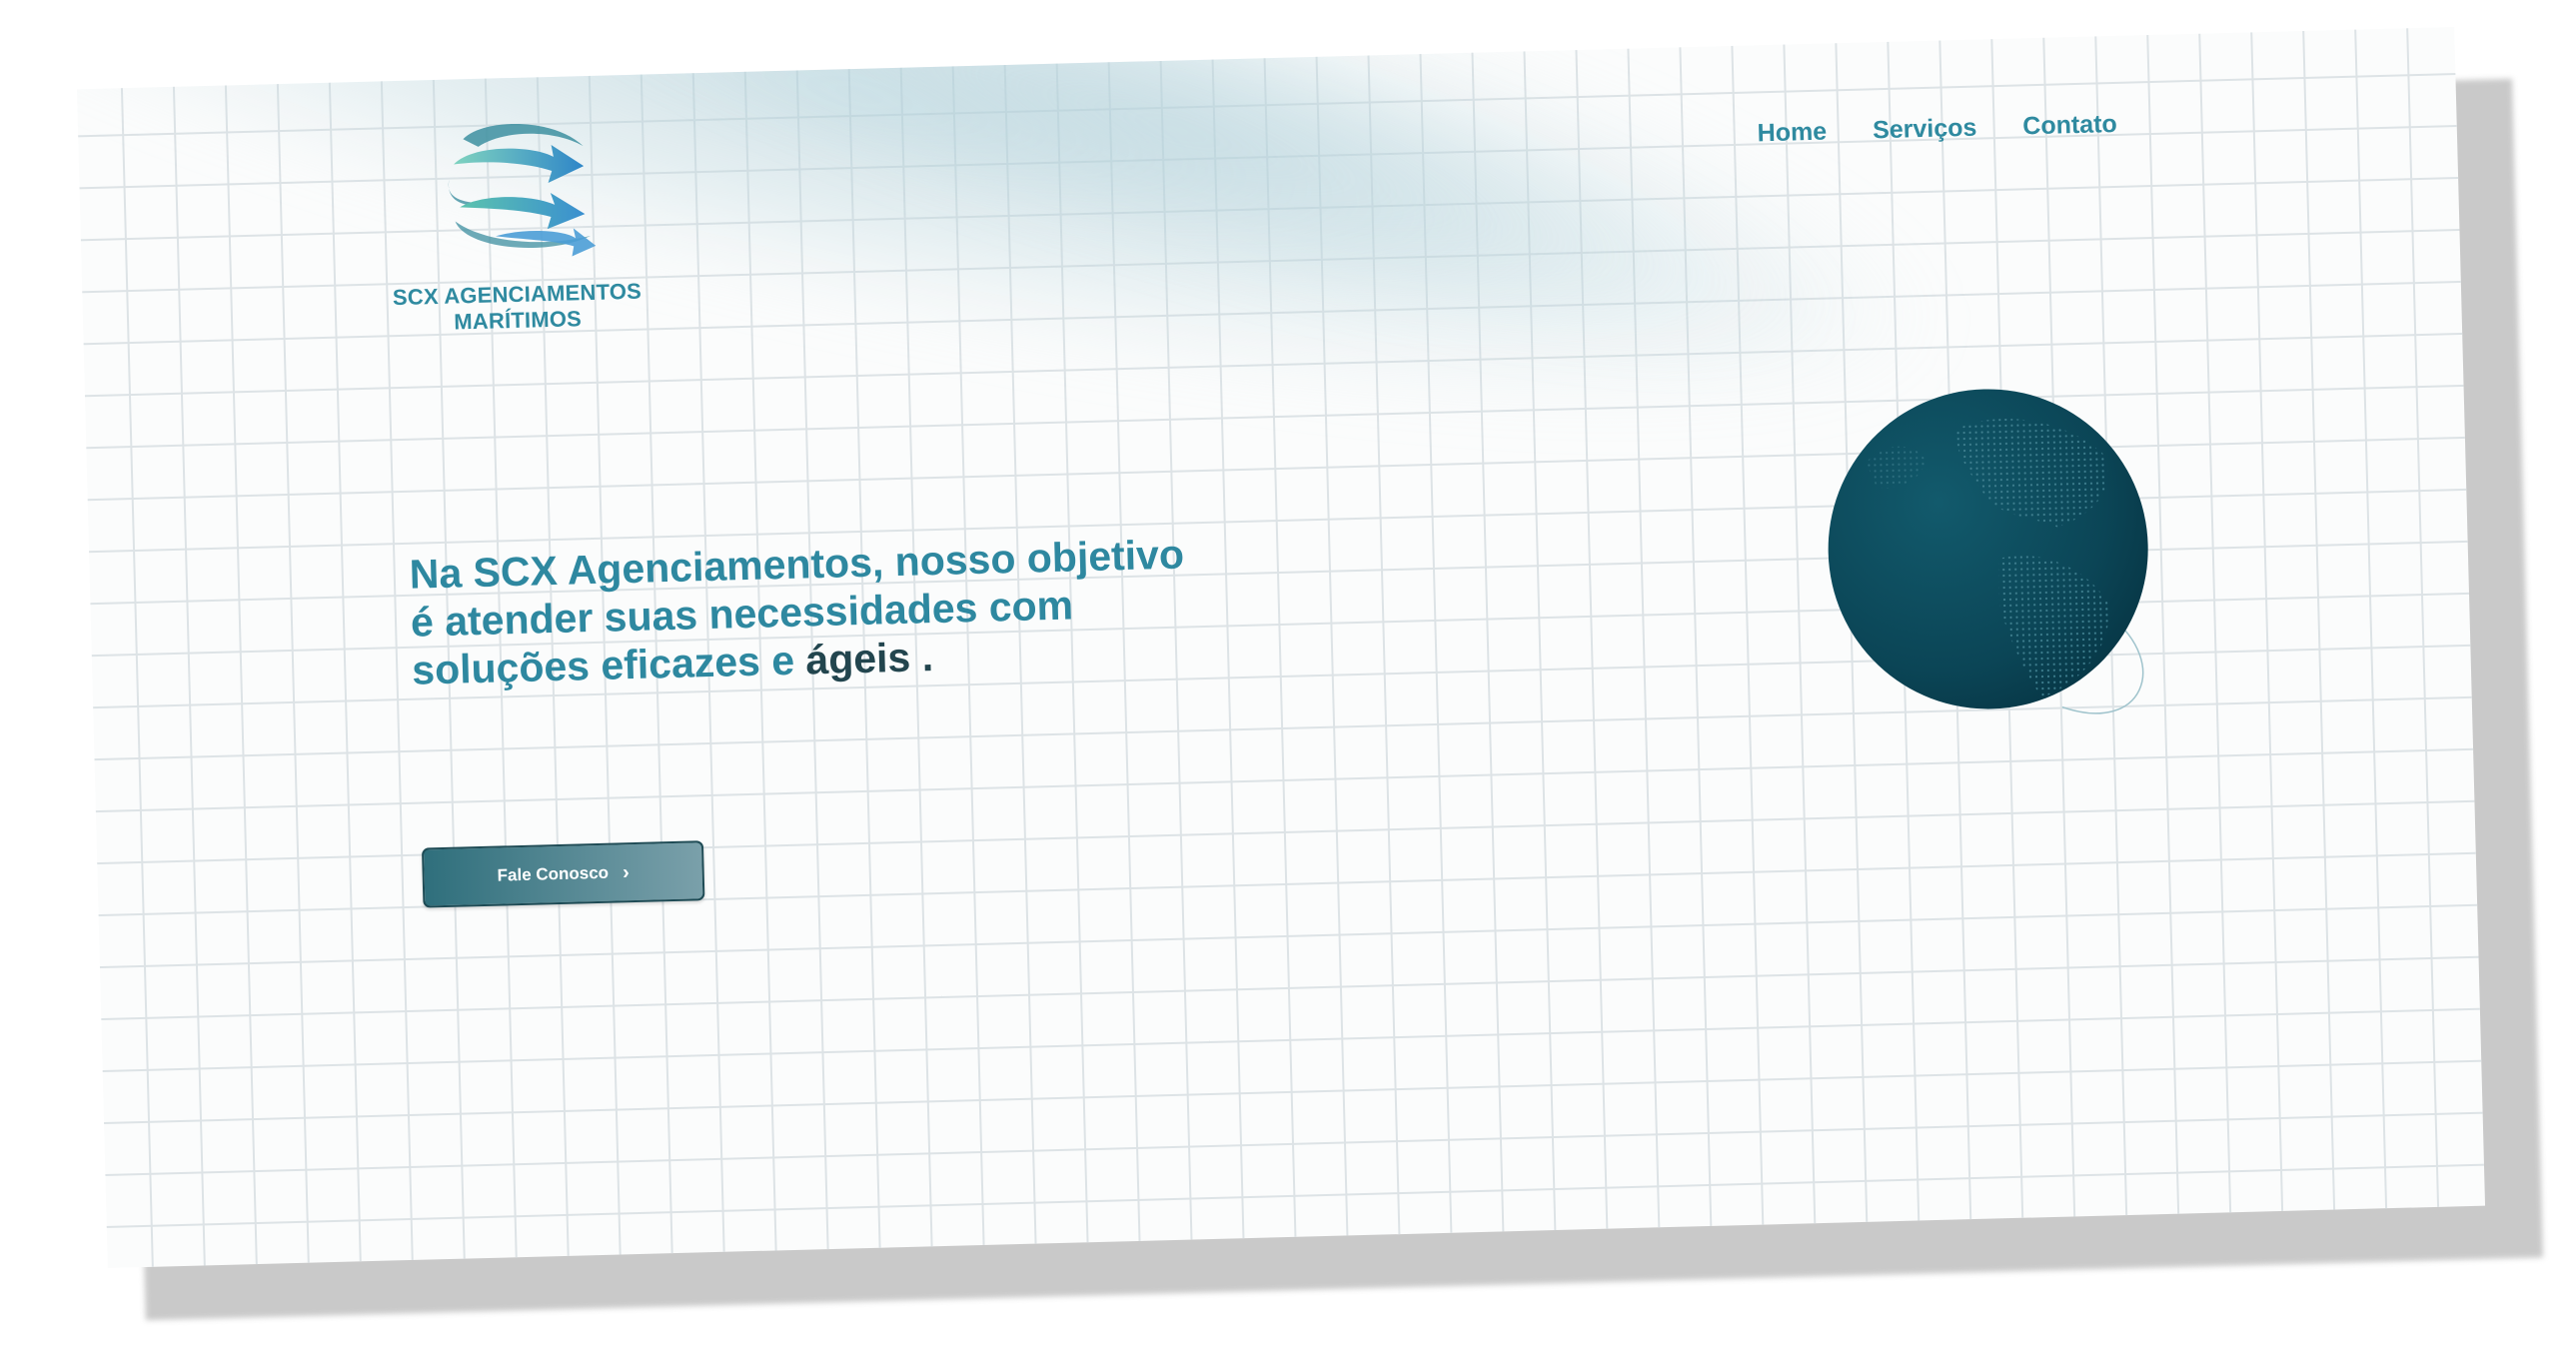 The height and width of the screenshot is (1363, 2576). I want to click on globe-illustration, so click(1998, 558).